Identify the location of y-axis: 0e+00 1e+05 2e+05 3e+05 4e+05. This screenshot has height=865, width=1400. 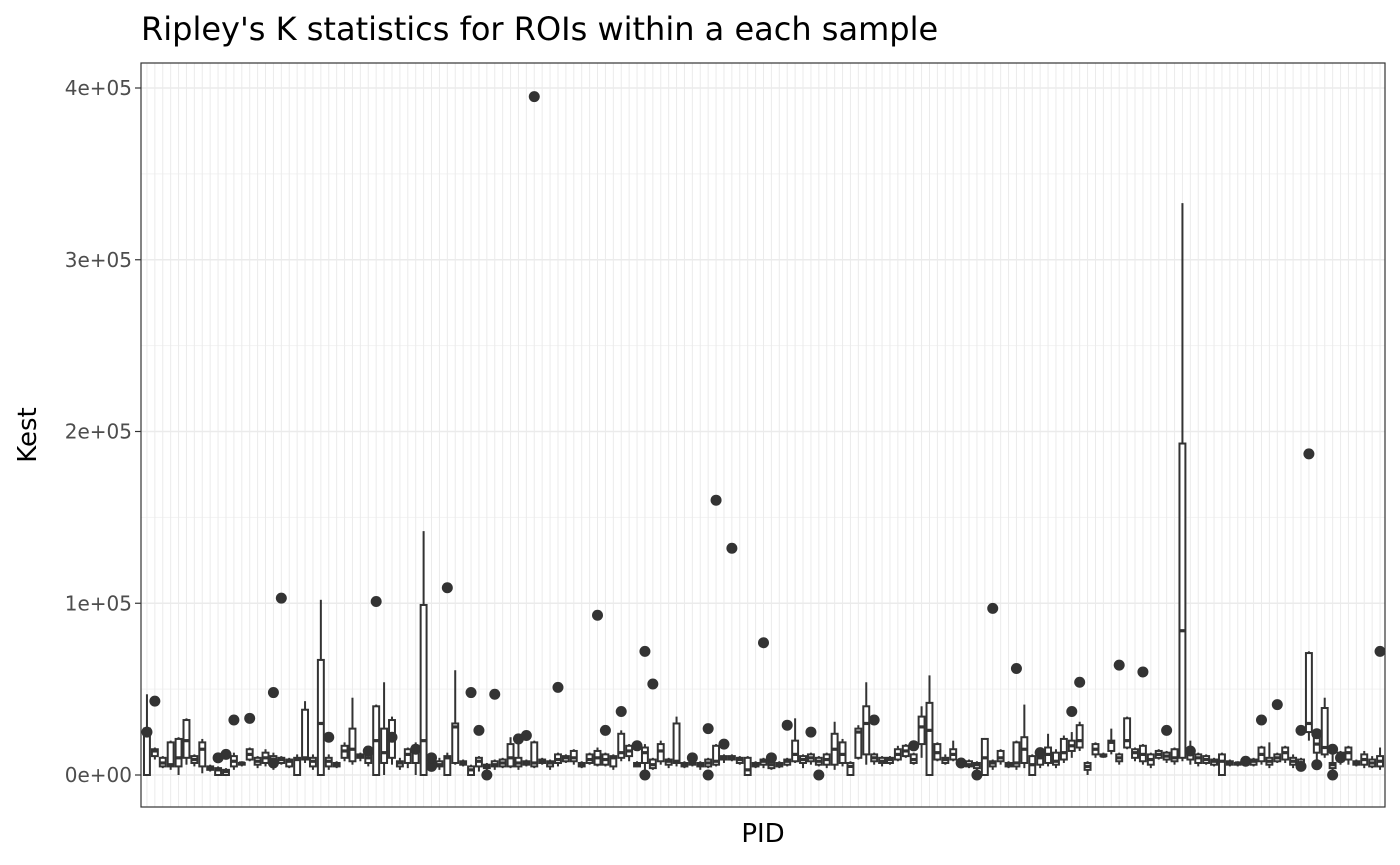
(103, 431).